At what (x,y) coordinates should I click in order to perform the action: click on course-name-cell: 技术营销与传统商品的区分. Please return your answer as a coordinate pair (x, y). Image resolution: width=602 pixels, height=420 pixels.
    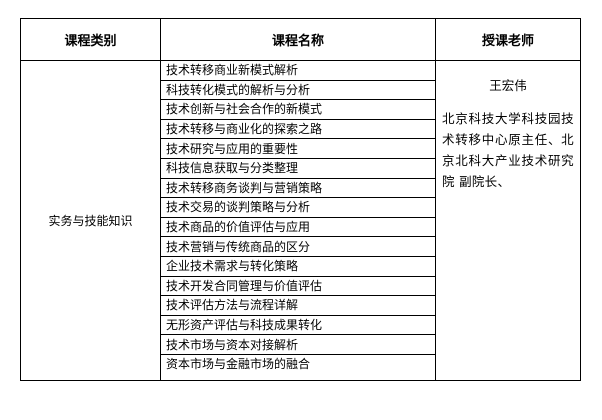
    Looking at the image, I should click on (298, 246).